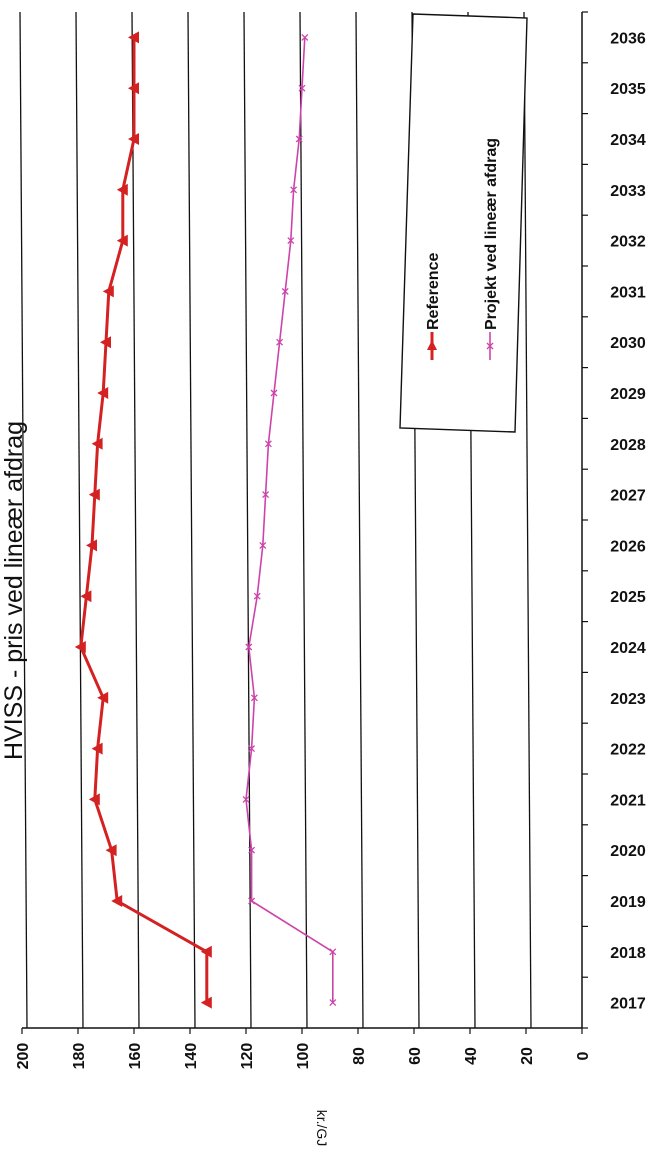 The image size is (668, 1158). I want to click on x-tick-label: 2026, so click(628, 546).